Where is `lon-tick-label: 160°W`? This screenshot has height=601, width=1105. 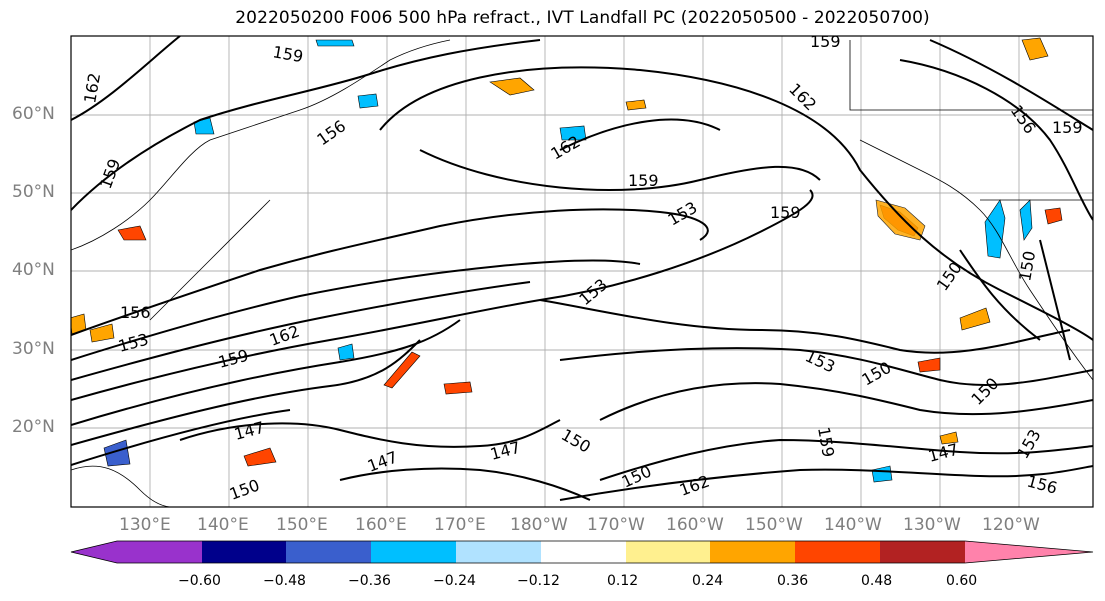
lon-tick-label: 160°W is located at coordinates (695, 525).